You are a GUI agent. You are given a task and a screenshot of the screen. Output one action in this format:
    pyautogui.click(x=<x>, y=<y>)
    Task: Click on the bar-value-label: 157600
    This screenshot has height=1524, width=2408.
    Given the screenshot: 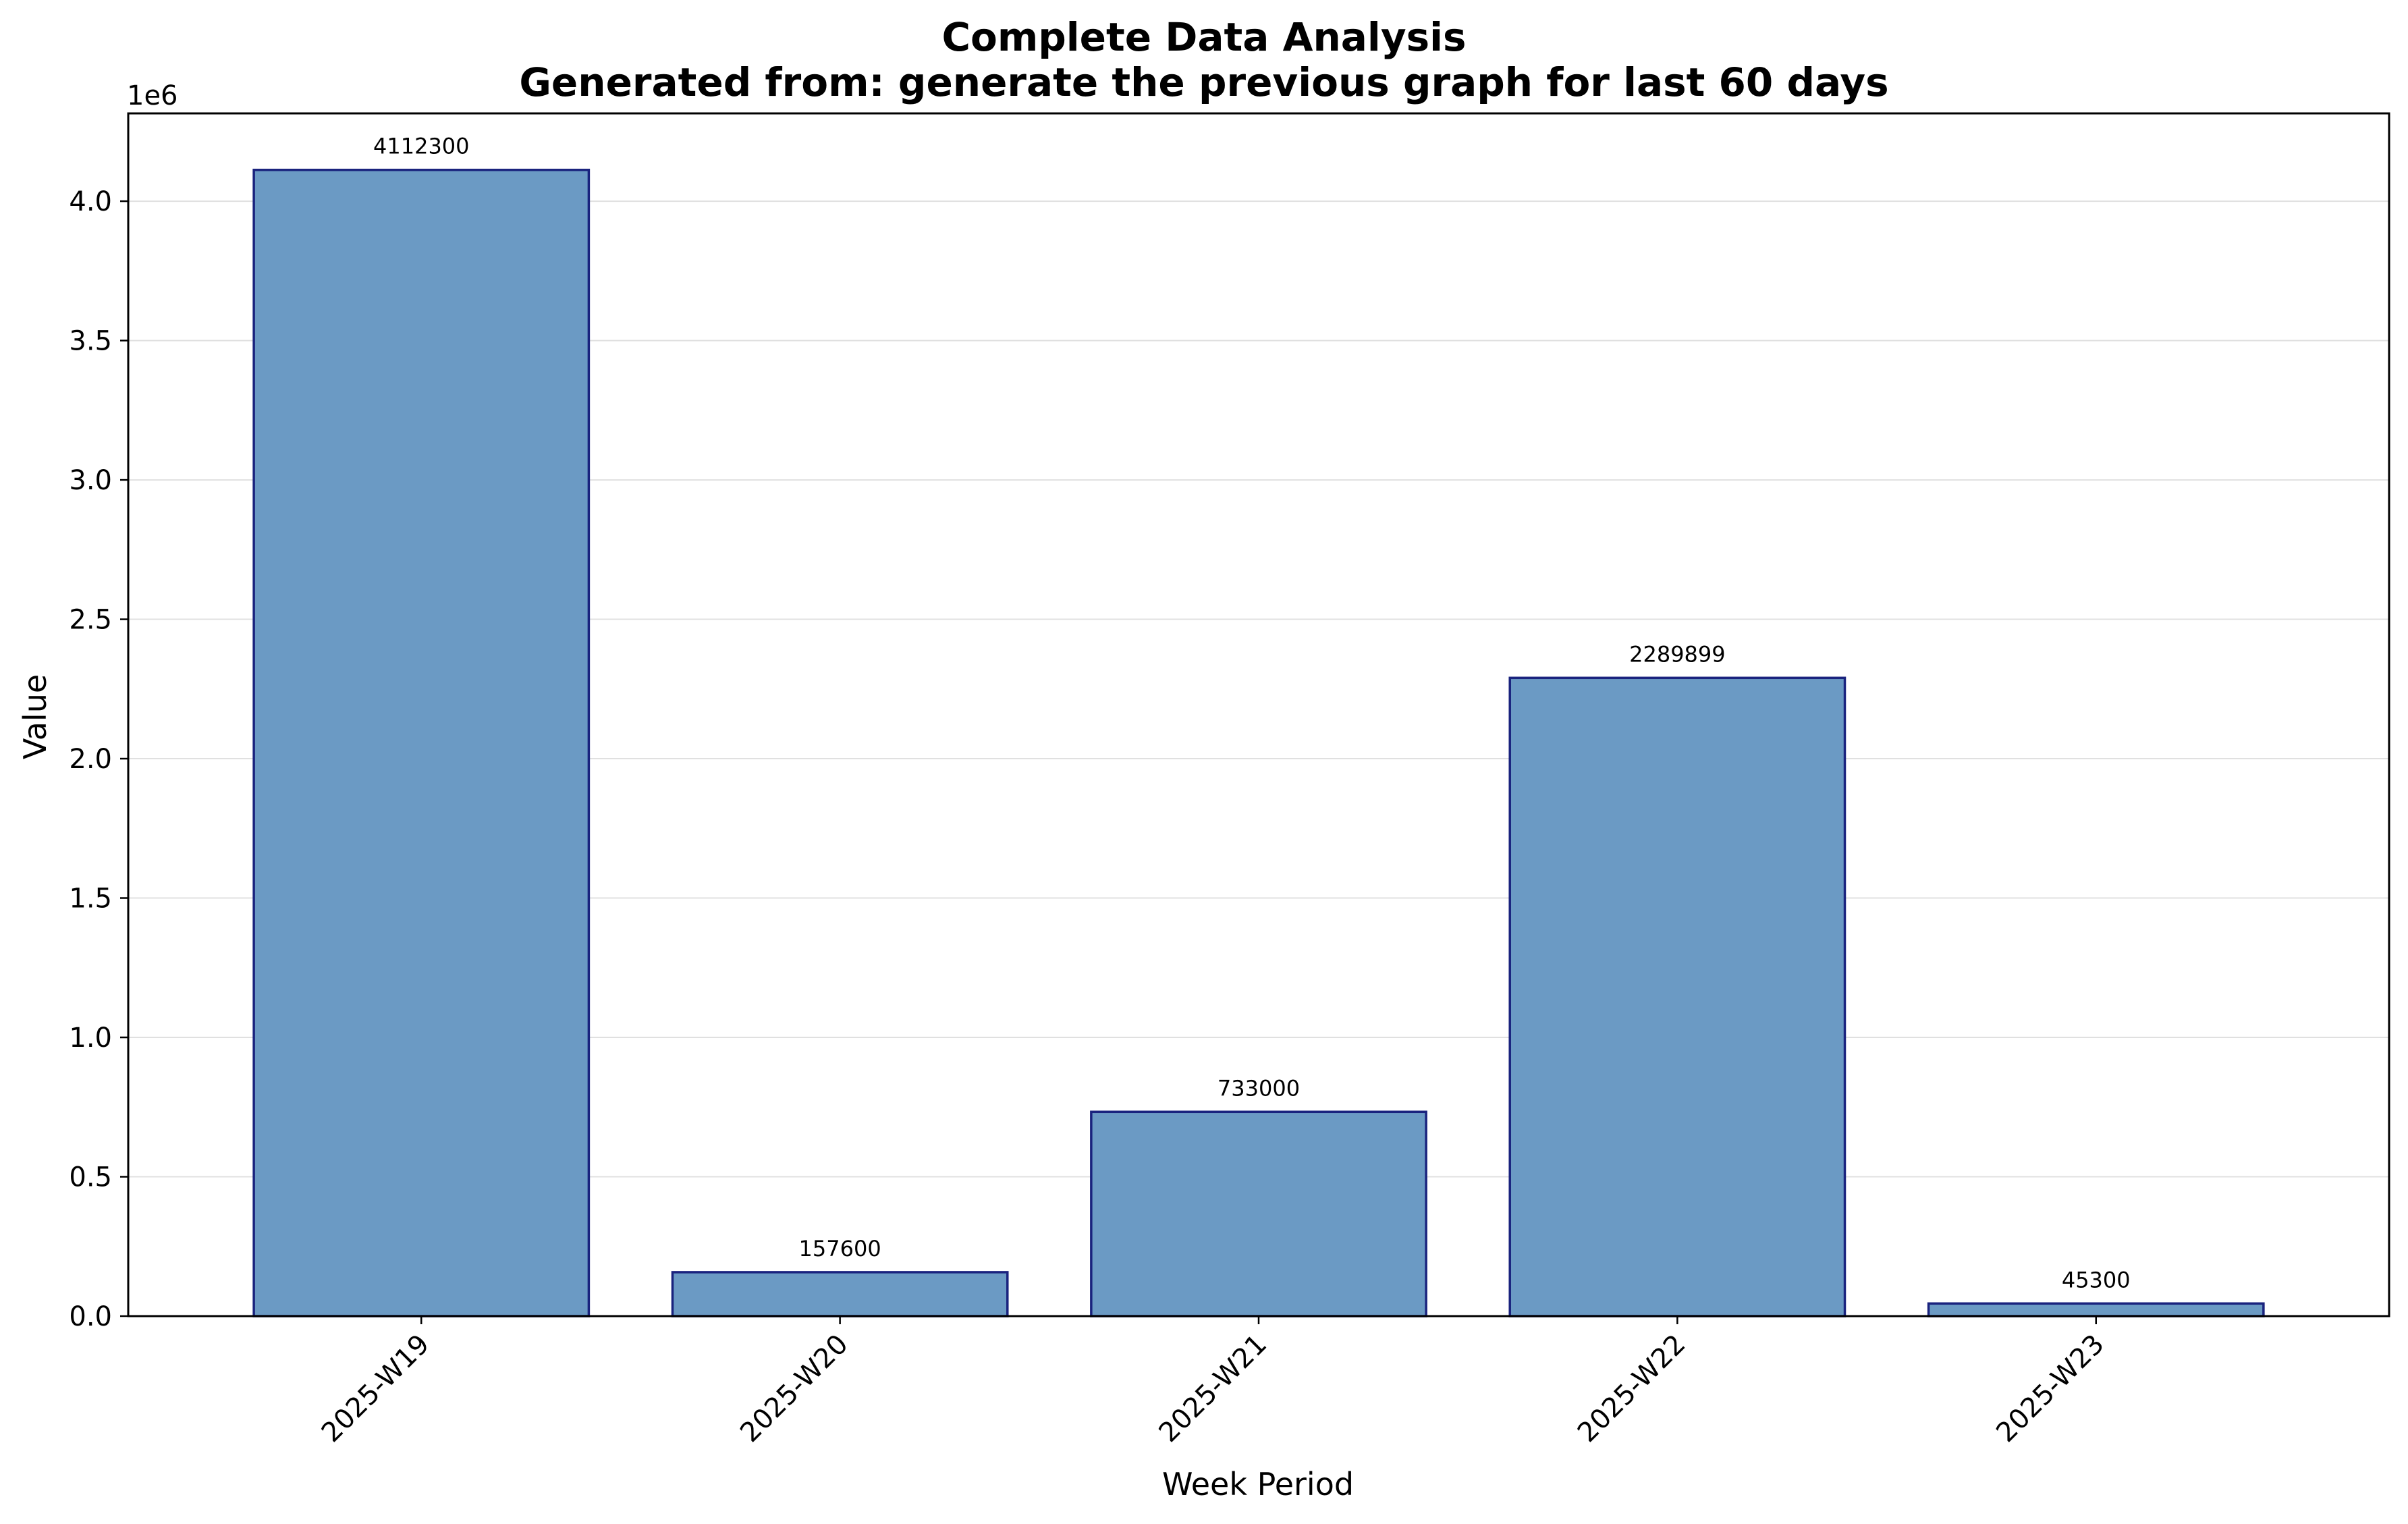 What is the action you would take?
    pyautogui.click(x=840, y=1248)
    